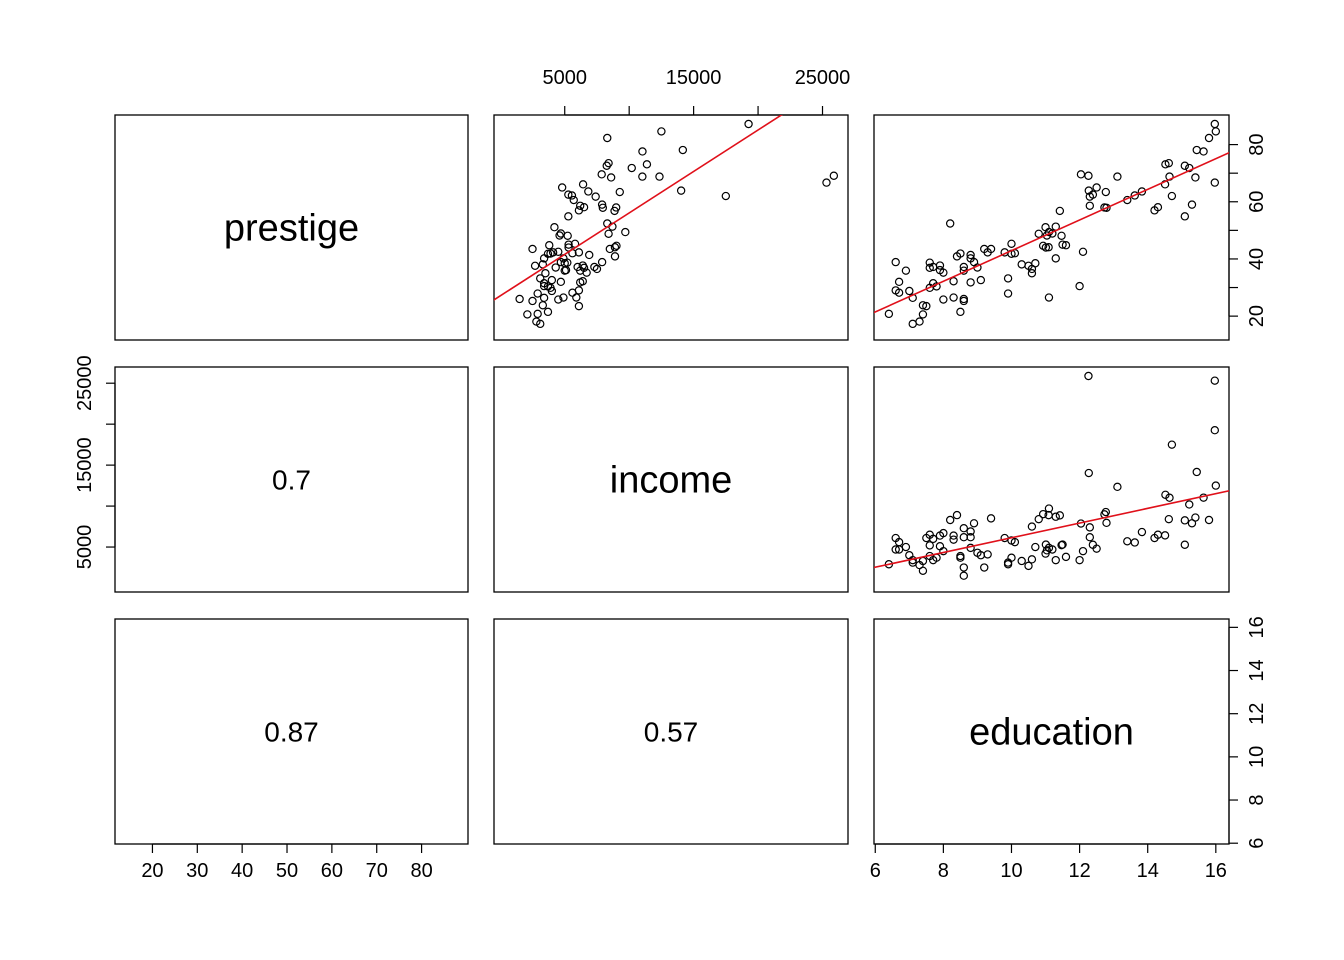 This screenshot has width=1344, height=960. What do you see at coordinates (671, 481) in the screenshot?
I see `diag-label-income: income` at bounding box center [671, 481].